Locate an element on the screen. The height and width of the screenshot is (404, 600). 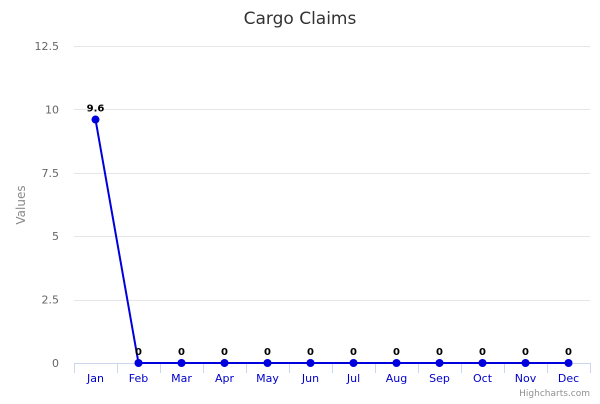
x-tick-label: Apr is located at coordinates (225, 378).